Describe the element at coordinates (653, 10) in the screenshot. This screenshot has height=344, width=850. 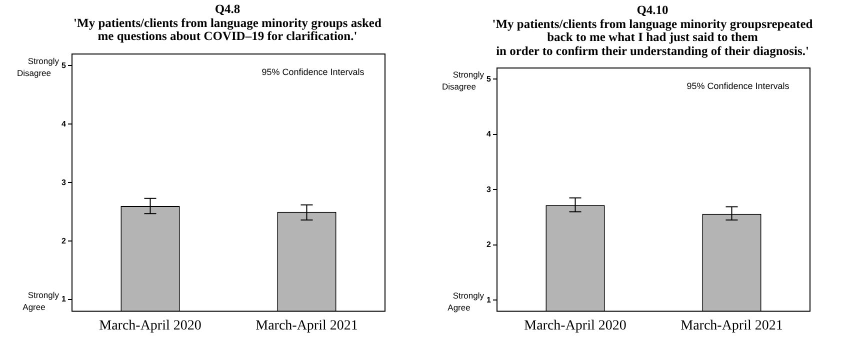
I see `chart-title: Q4.10` at that location.